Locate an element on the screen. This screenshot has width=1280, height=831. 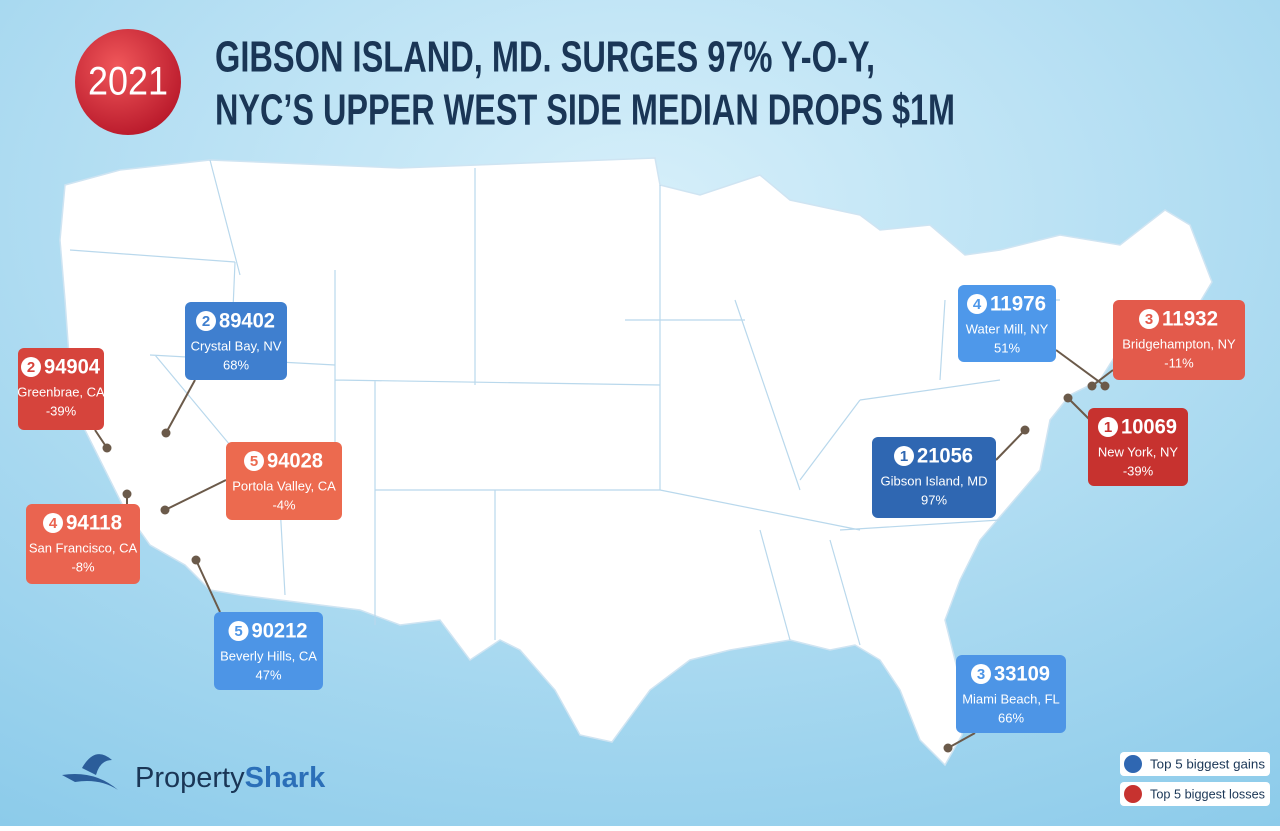
place: Crystal Bay, NV is located at coordinates (236, 345).